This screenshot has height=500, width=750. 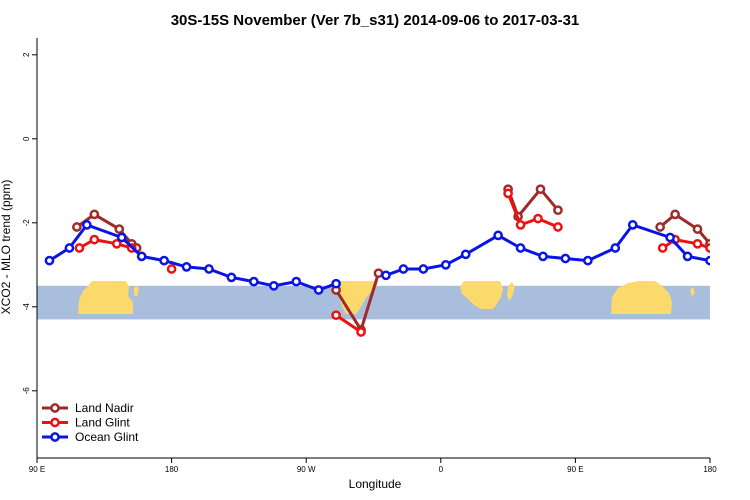 I want to click on legend-item-land-glint: Land Glint, so click(x=86, y=423).